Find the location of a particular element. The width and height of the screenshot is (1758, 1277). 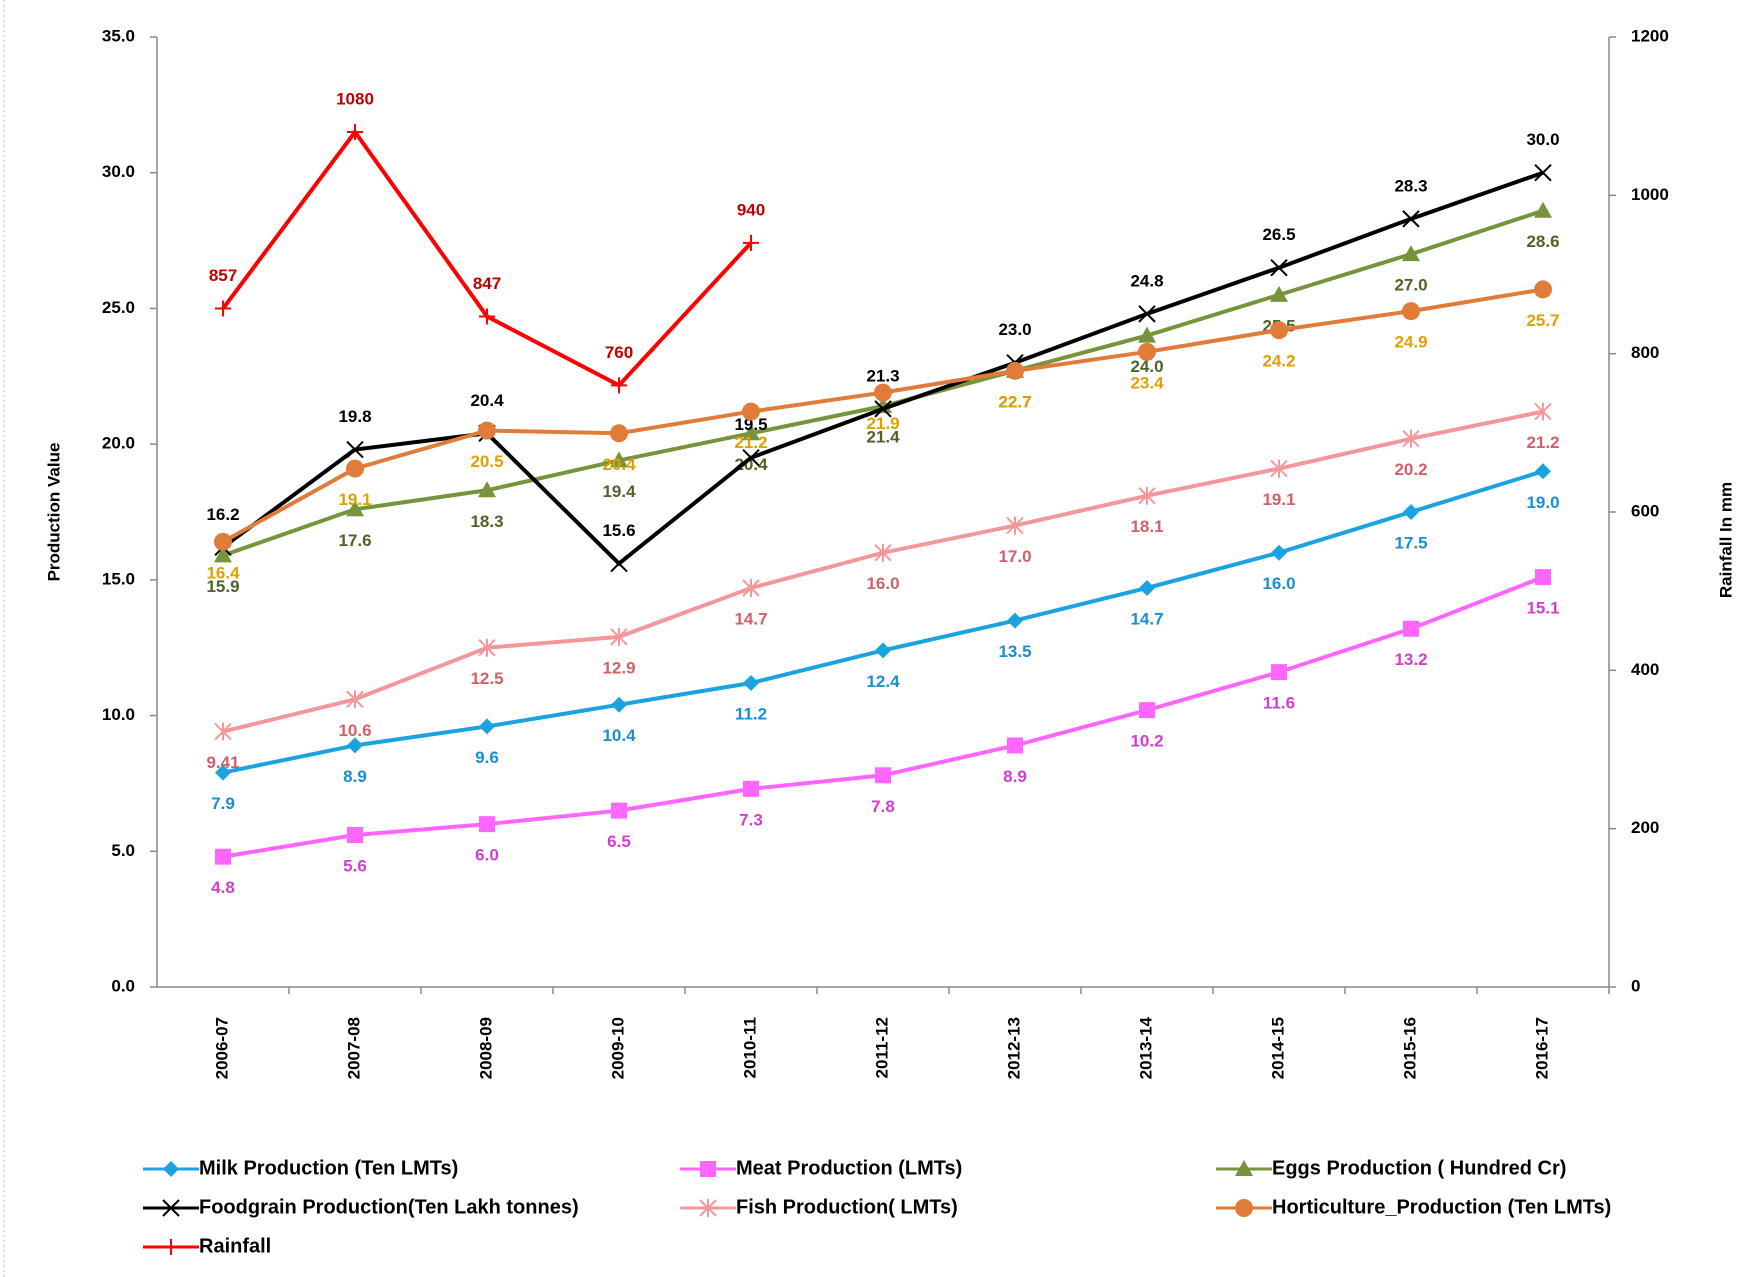

y-axis-label: Production Value is located at coordinates (53, 512).